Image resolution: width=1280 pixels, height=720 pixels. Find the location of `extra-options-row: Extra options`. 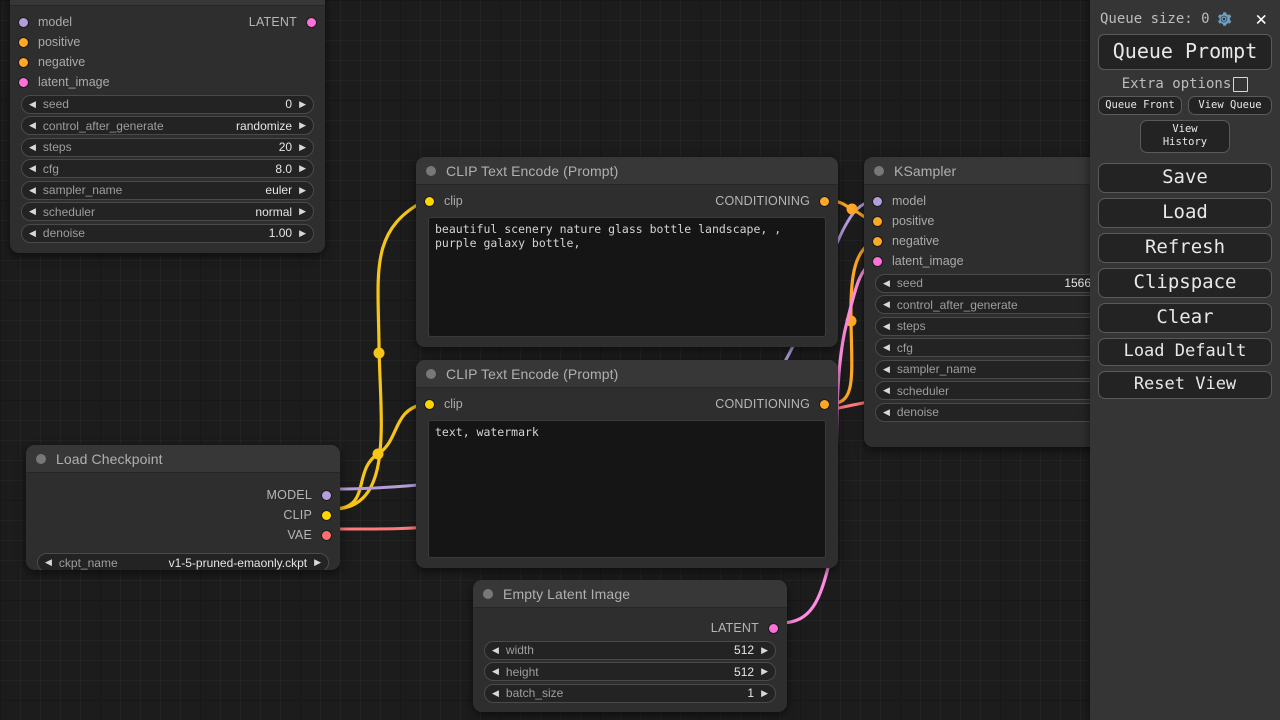

extra-options-row: Extra options is located at coordinates (1185, 84).